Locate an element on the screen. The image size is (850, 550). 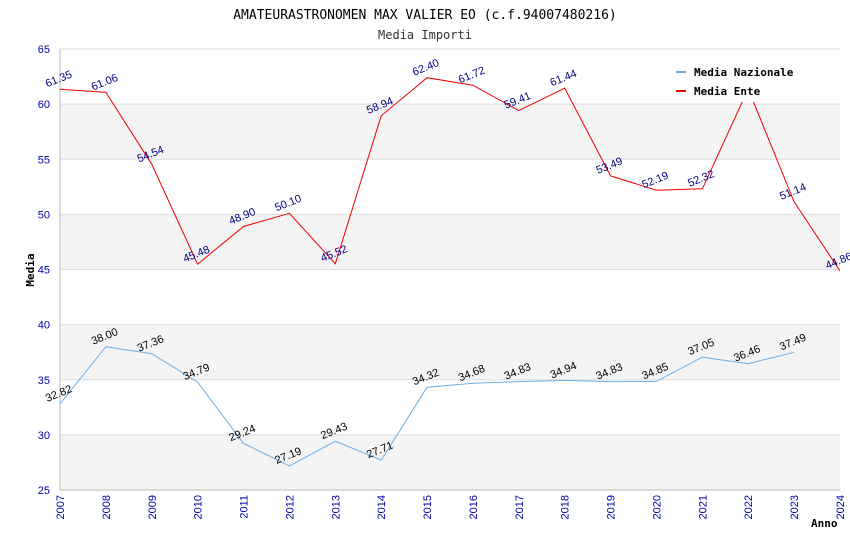
x-tick-label: 2011 is located at coordinates (245, 507).